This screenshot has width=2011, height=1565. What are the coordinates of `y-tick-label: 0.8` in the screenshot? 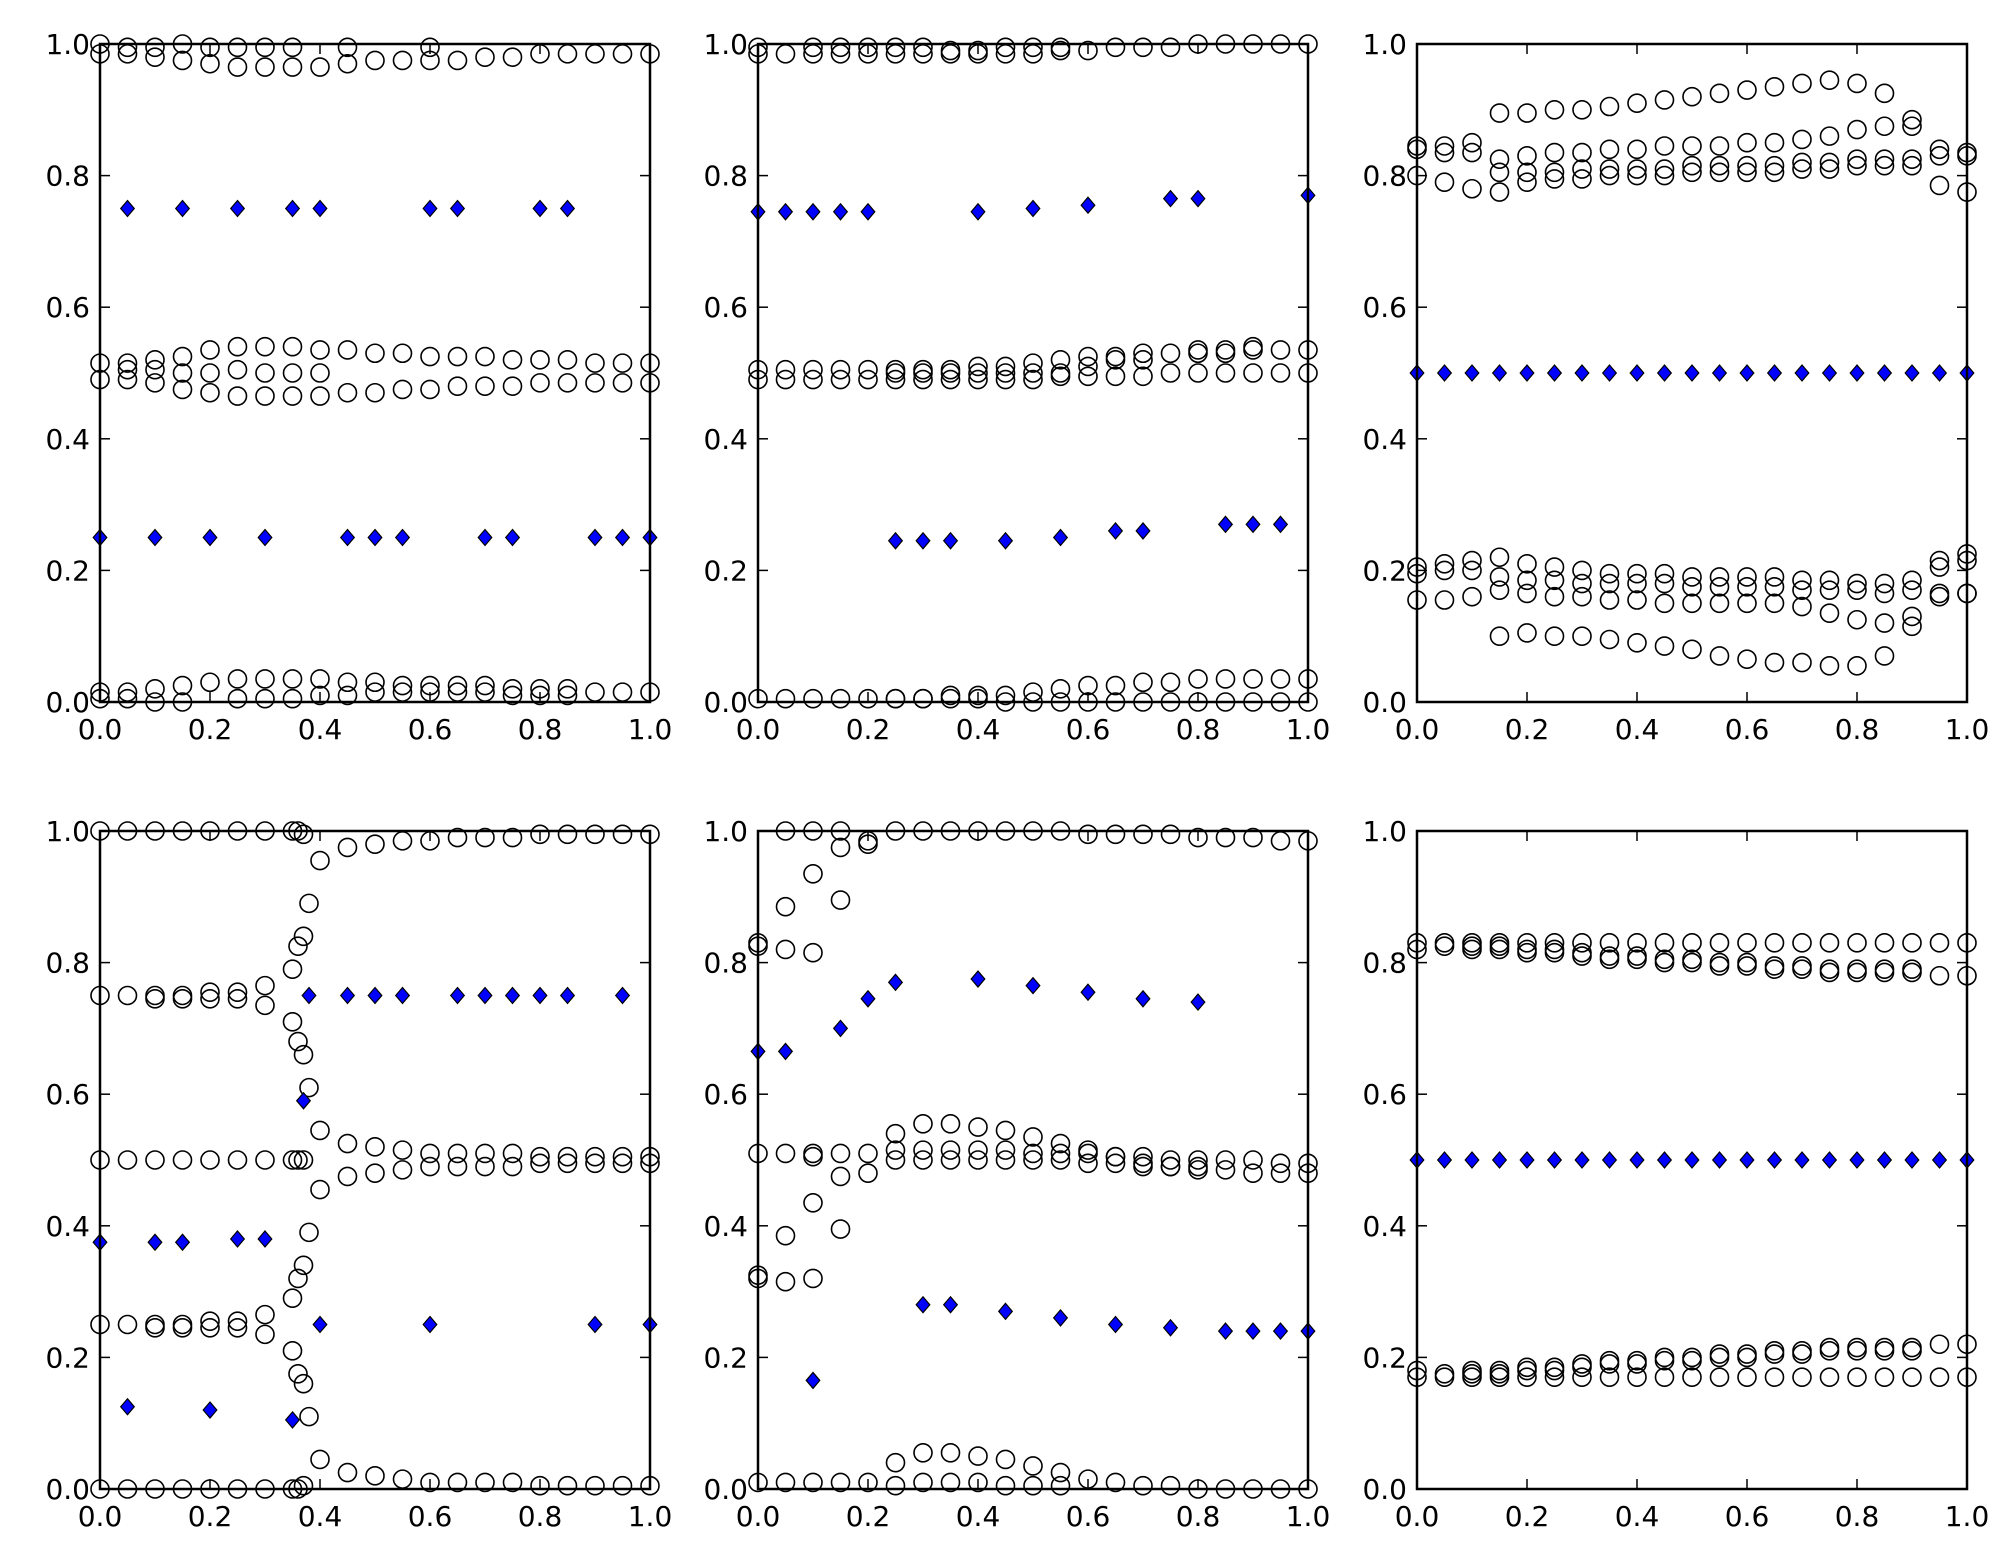 It's located at (67, 963).